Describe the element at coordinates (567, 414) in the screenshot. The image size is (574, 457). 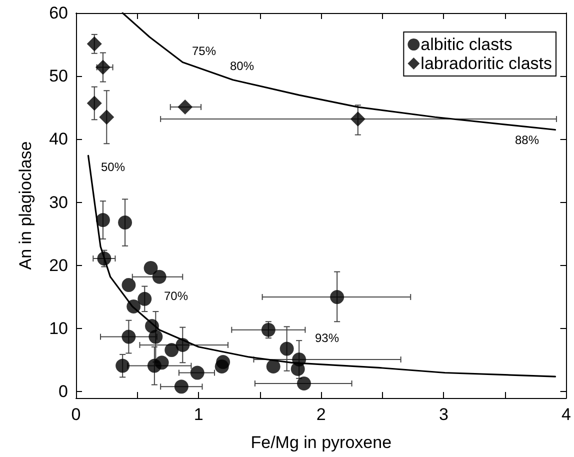
I see `x-tick-label: 4` at that location.